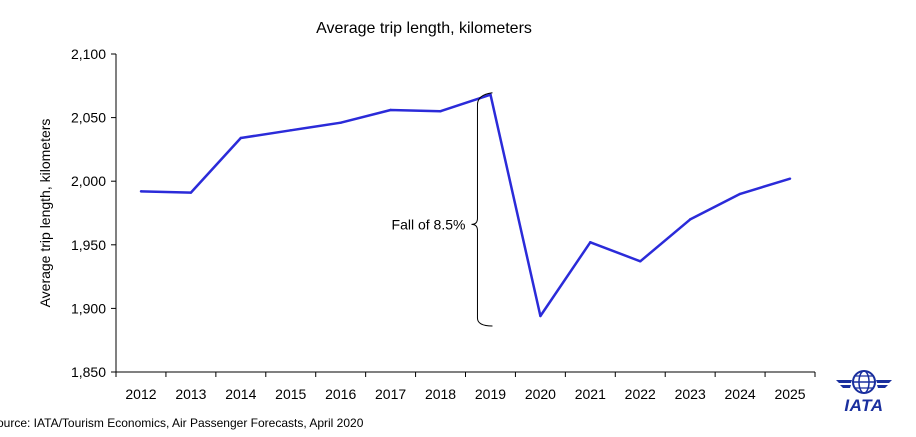 This screenshot has height=437, width=916. Describe the element at coordinates (429, 224) in the screenshot. I see `annotation-label: Fall of 8.5%` at that location.